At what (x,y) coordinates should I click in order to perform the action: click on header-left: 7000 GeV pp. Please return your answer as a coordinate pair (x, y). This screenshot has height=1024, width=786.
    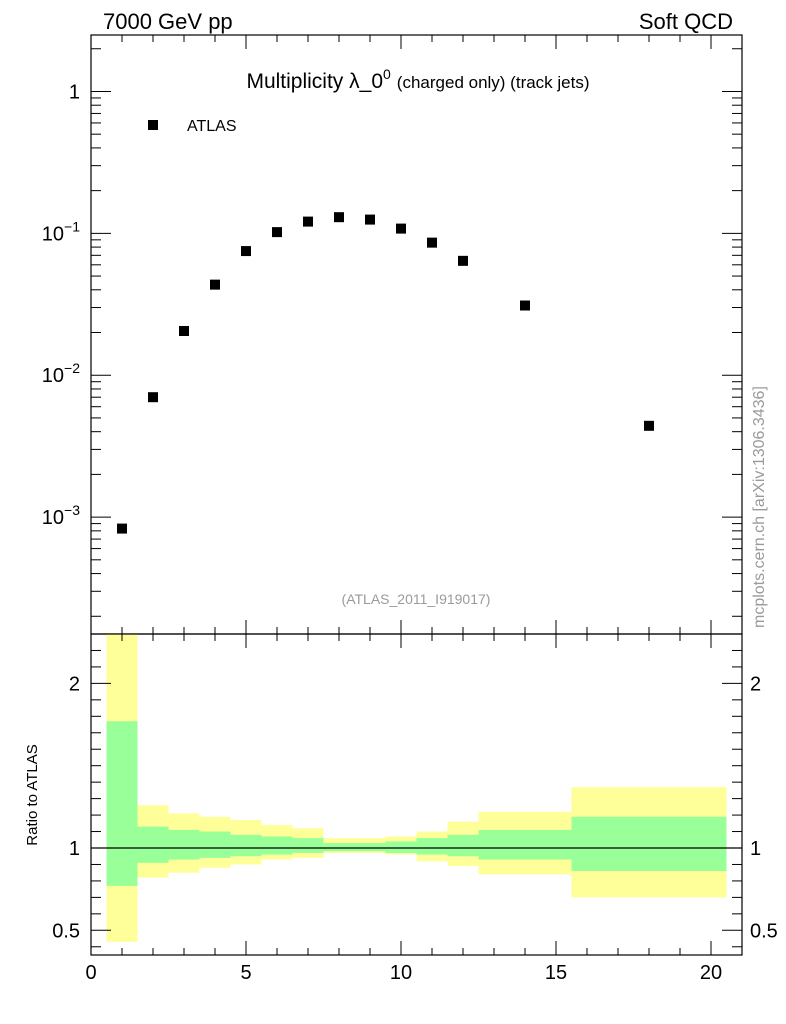
    Looking at the image, I should click on (168, 21).